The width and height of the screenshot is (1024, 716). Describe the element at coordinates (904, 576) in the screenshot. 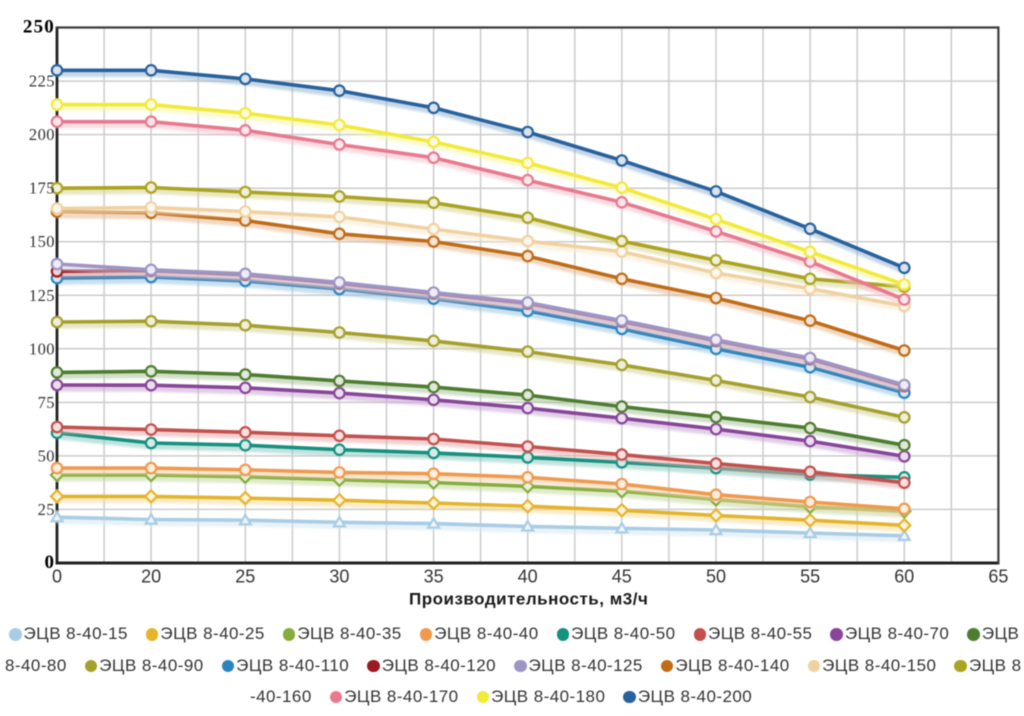

I see `svg-text: 60` at that location.